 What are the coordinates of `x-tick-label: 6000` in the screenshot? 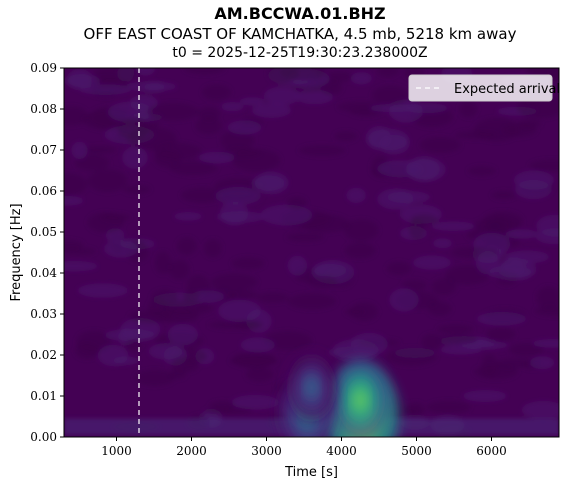 It's located at (491, 451).